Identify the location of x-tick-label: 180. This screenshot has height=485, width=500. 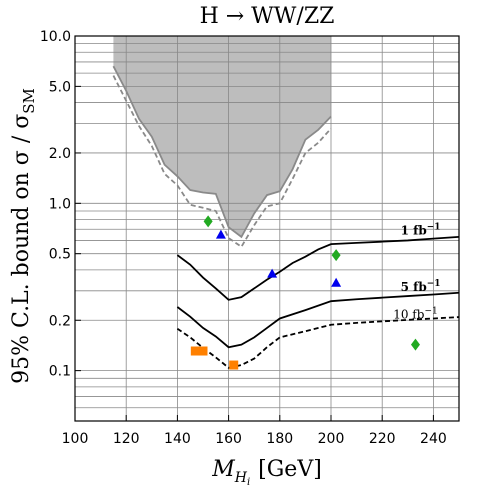
(279, 439).